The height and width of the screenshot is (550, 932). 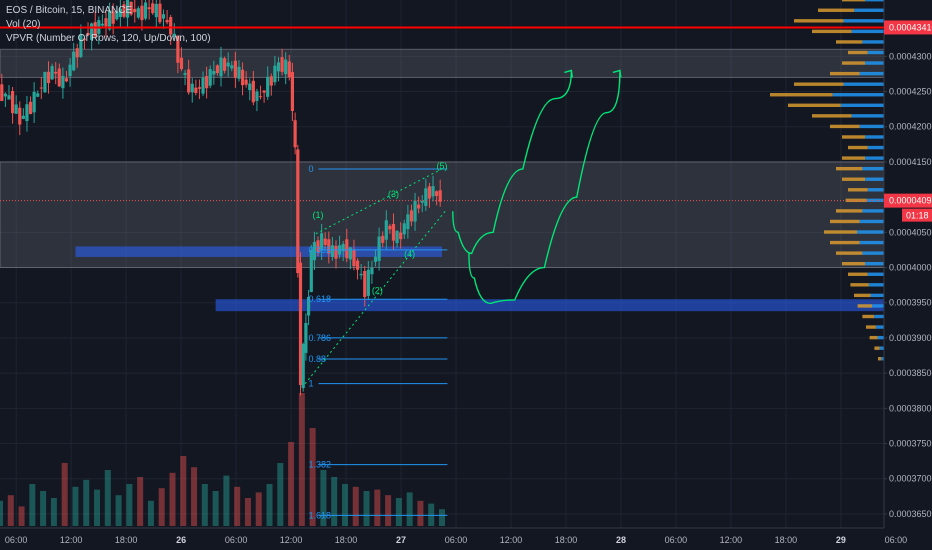 I want to click on elliott-wave-label: (2), so click(x=377, y=291).